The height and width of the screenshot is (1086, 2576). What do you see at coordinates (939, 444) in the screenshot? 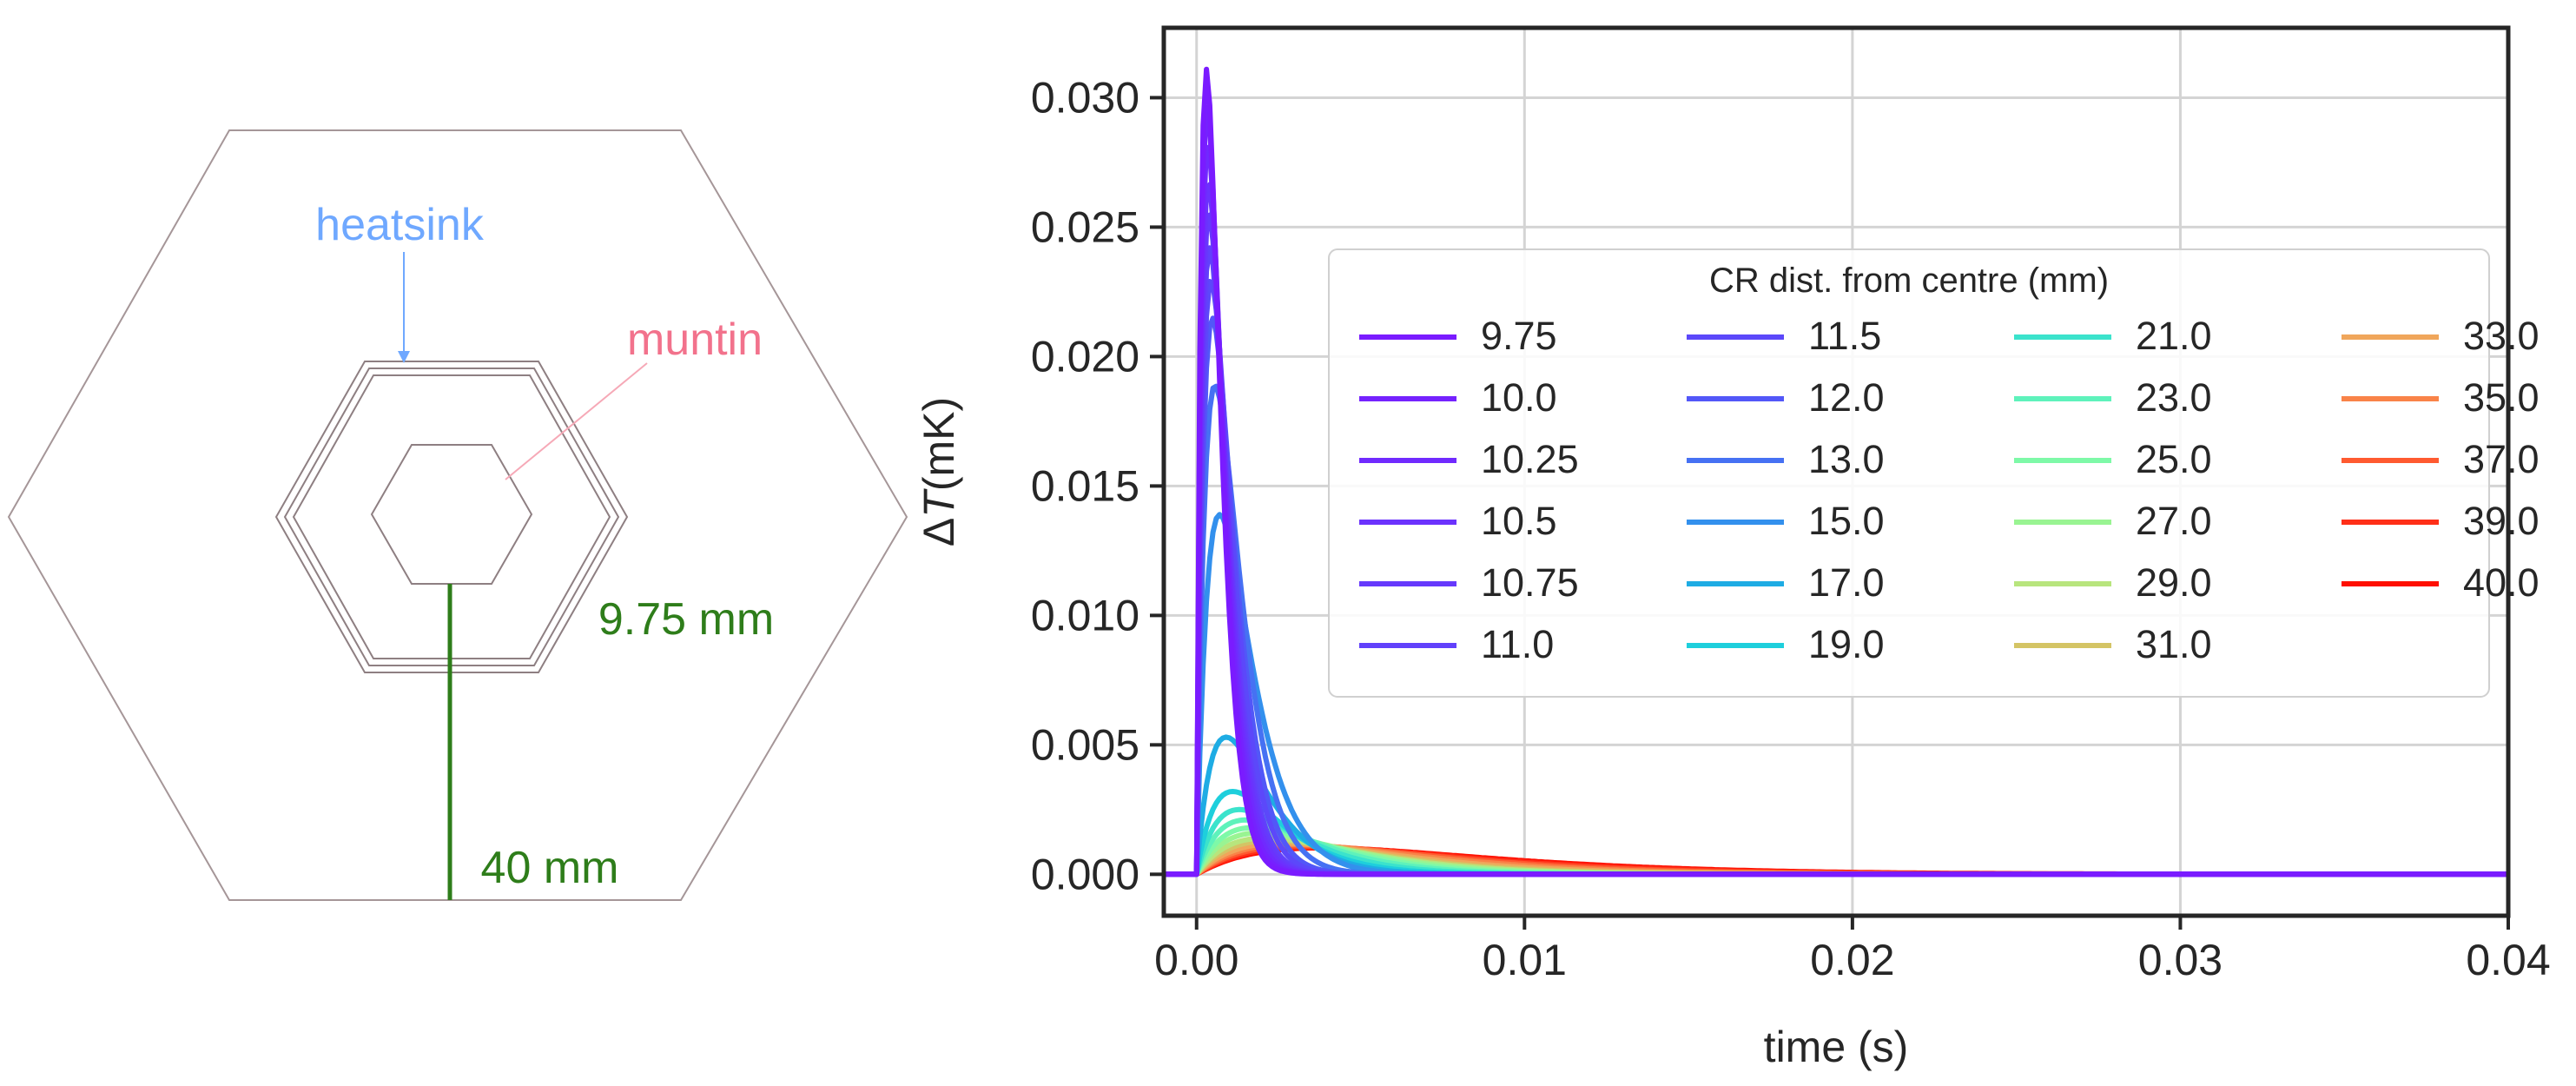
I see `y-axis-label-unit: (mK)` at bounding box center [939, 444].